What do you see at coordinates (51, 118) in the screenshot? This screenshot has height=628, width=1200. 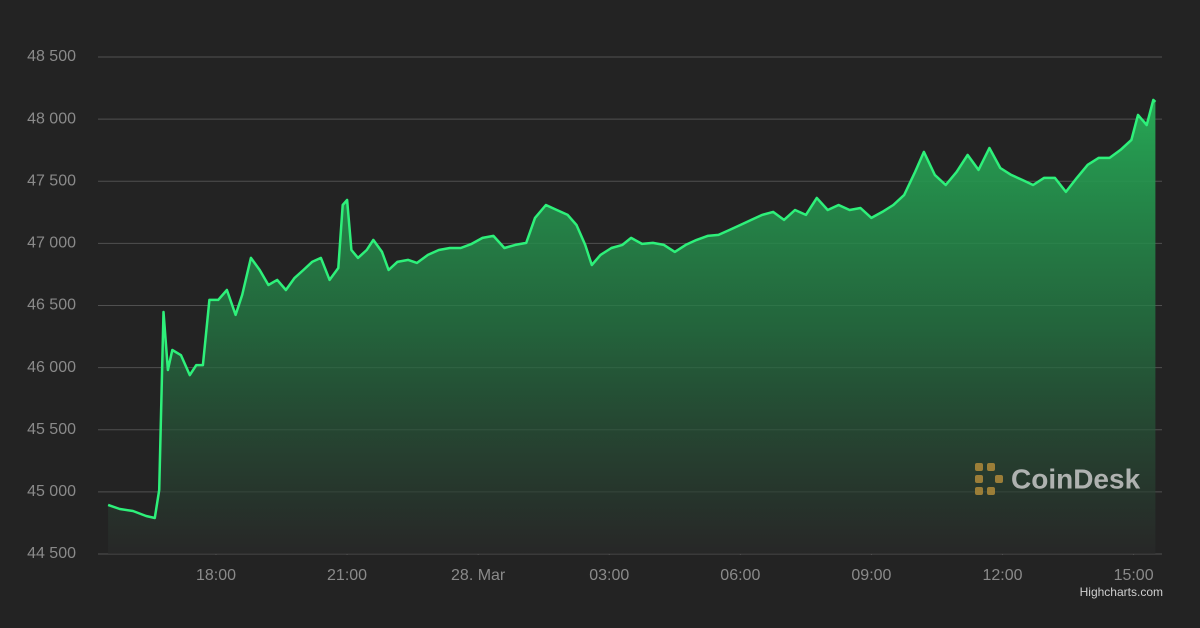 I see `y-tick-label: 48 000` at bounding box center [51, 118].